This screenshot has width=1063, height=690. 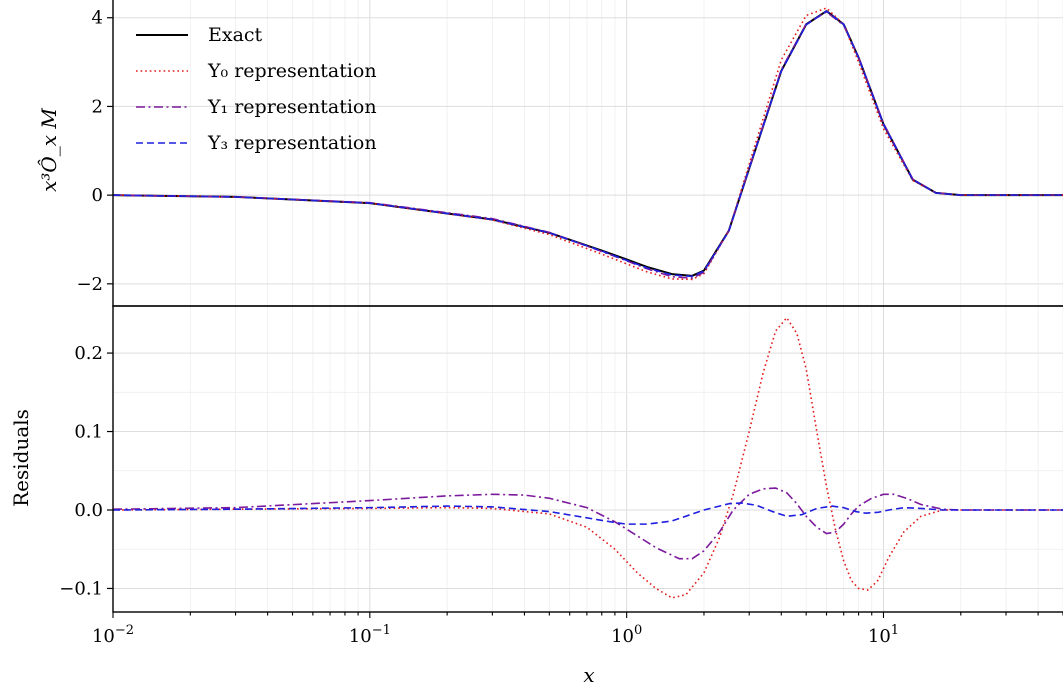 I want to click on bottom-panel-yaxis: −0.1 0.0 0.1 0.2, so click(x=86, y=471).